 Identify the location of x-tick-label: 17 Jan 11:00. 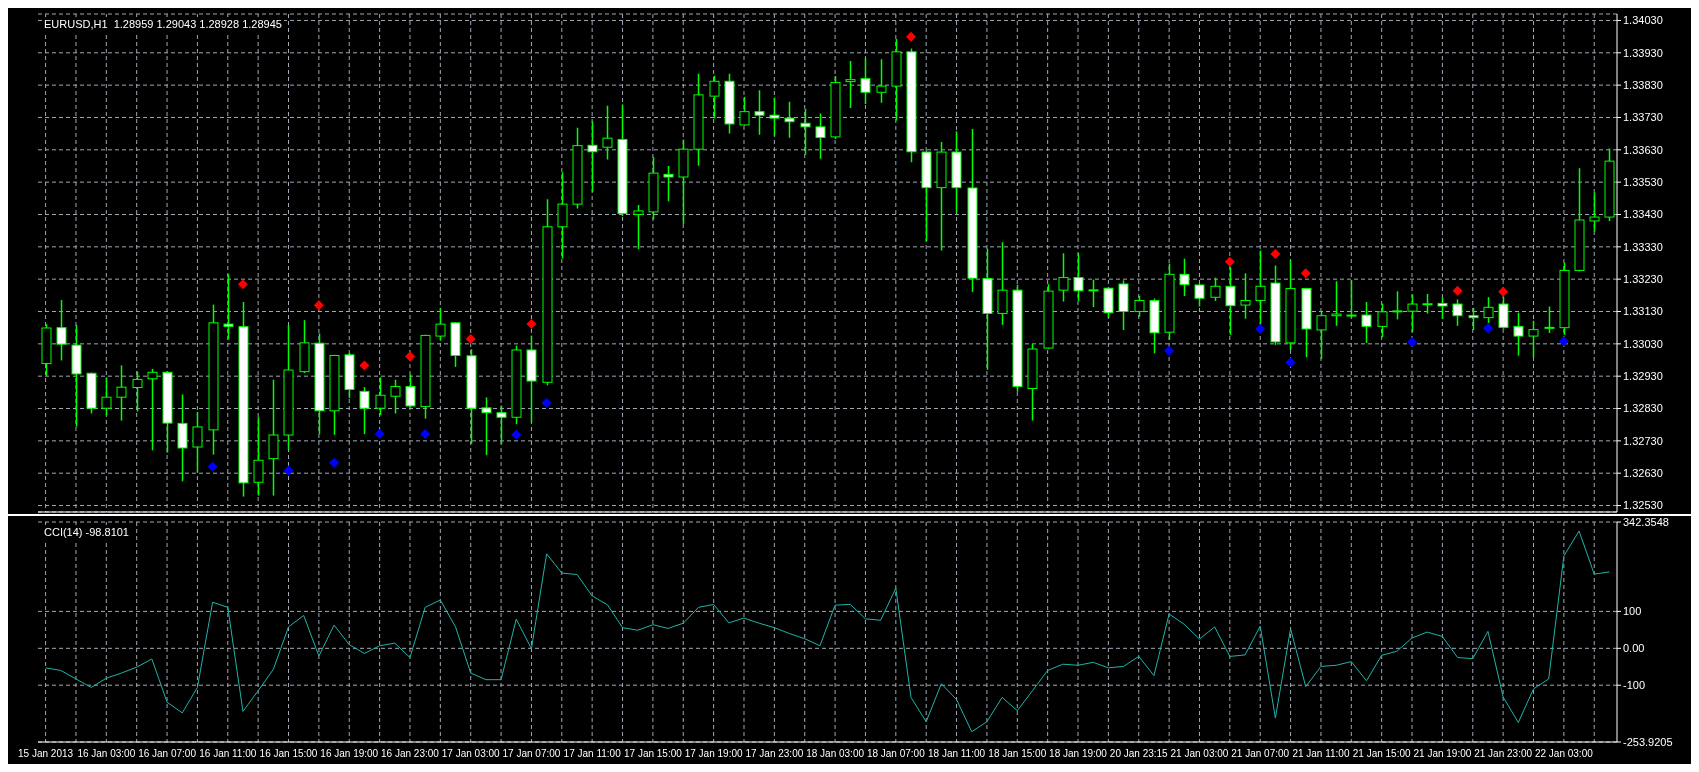
(592, 754).